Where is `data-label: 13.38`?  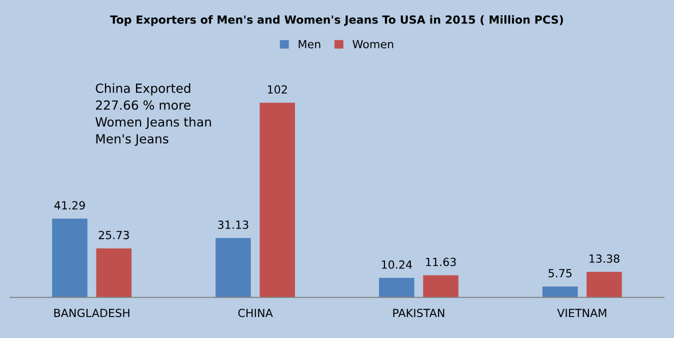
data-label: 13.38 is located at coordinates (605, 258).